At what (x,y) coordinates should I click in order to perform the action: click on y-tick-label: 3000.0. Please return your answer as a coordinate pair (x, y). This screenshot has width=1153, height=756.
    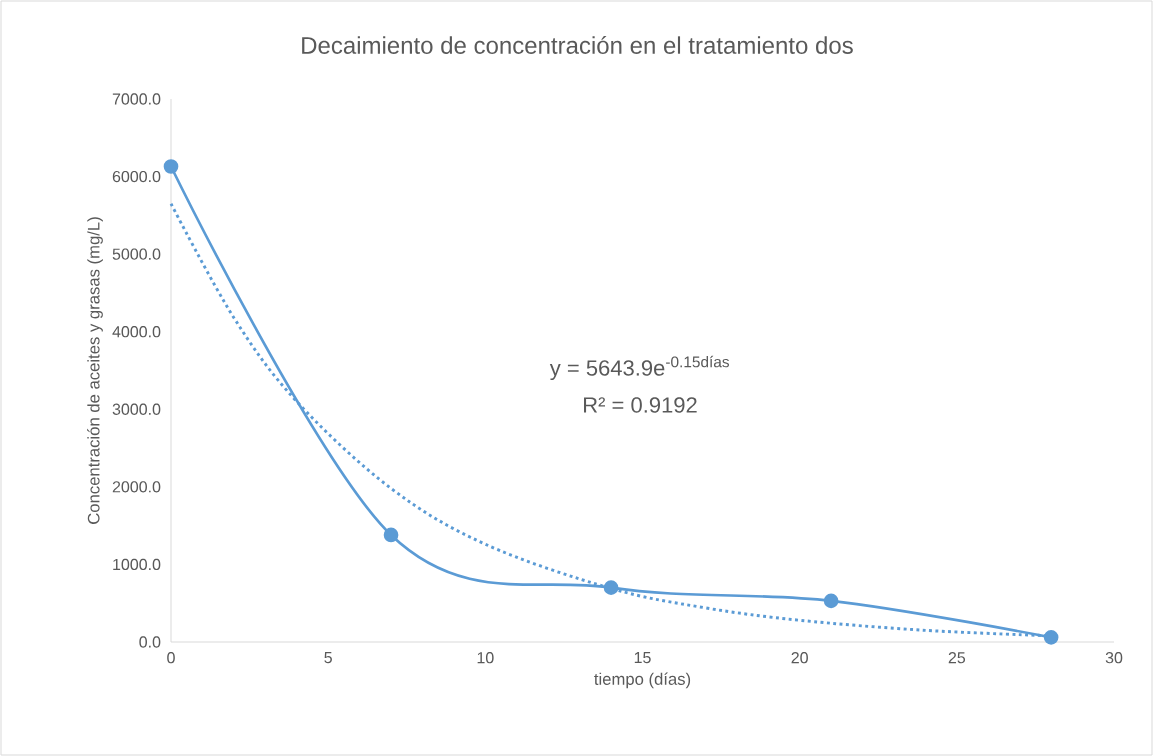
    Looking at the image, I should click on (136, 409).